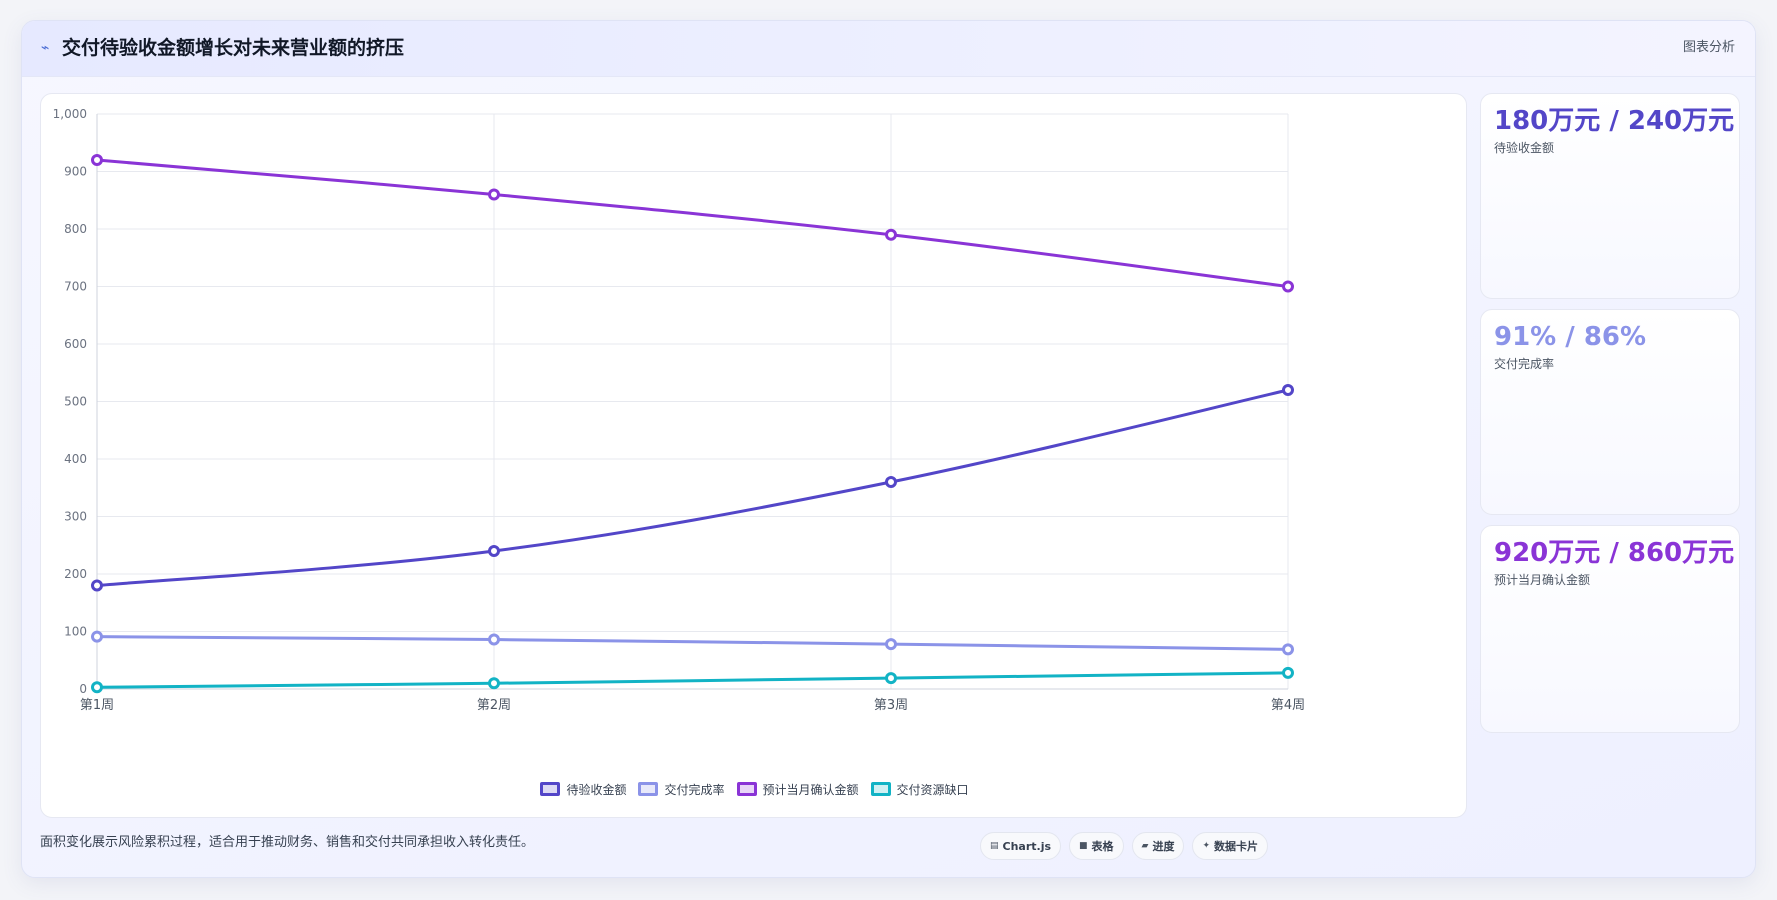 The height and width of the screenshot is (900, 1777). Describe the element at coordinates (75, 344) in the screenshot. I see `y-tick-label: 600` at that location.